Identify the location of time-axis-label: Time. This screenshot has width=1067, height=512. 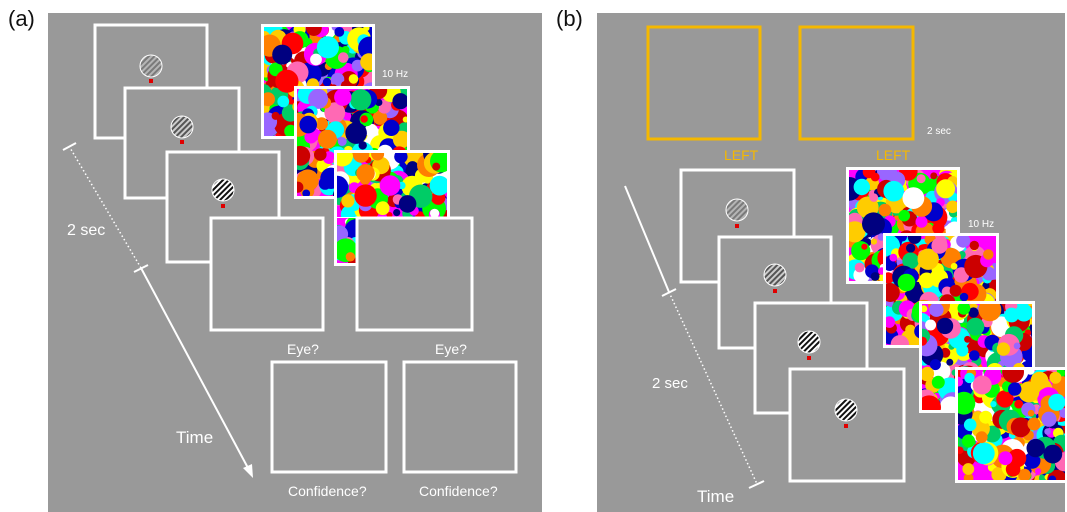
(194, 437).